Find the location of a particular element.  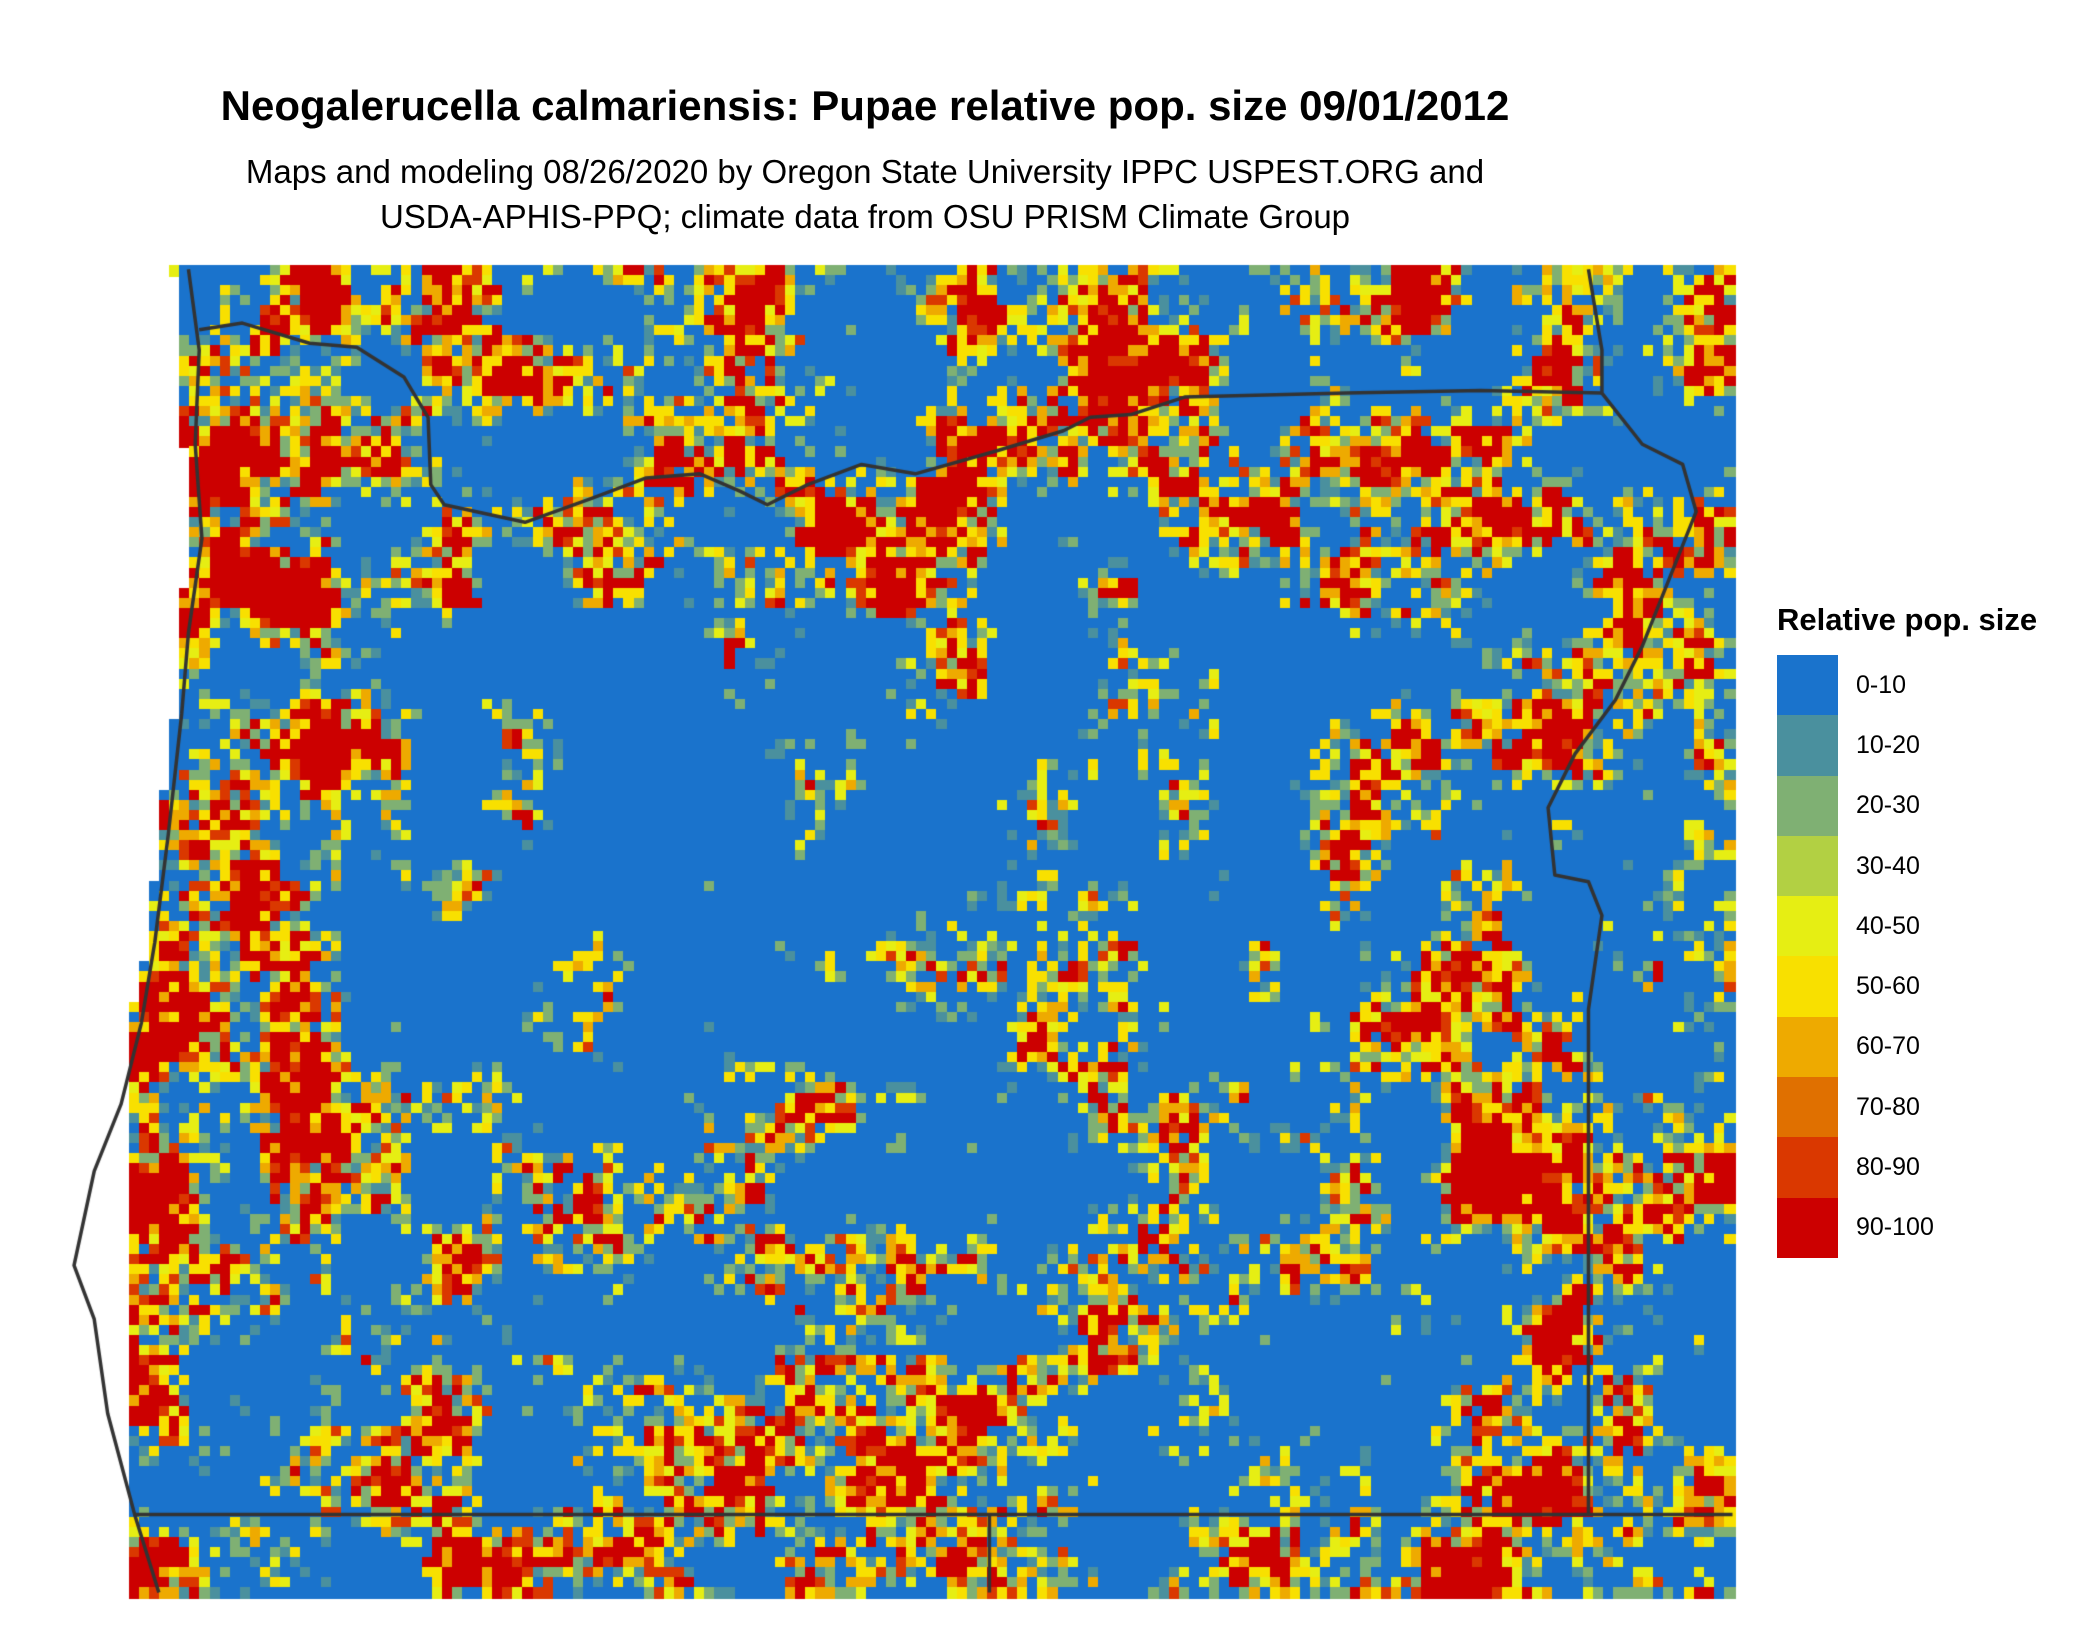

legend-item: 30-40 is located at coordinates (1855, 866).